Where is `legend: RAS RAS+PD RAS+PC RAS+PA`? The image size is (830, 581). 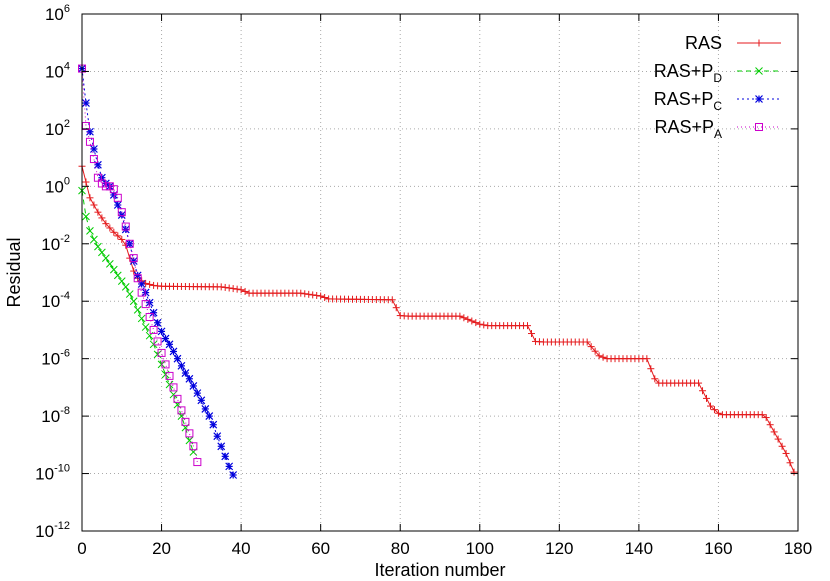 legend: RAS RAS+PD RAS+PC RAS+PA is located at coordinates (717, 87).